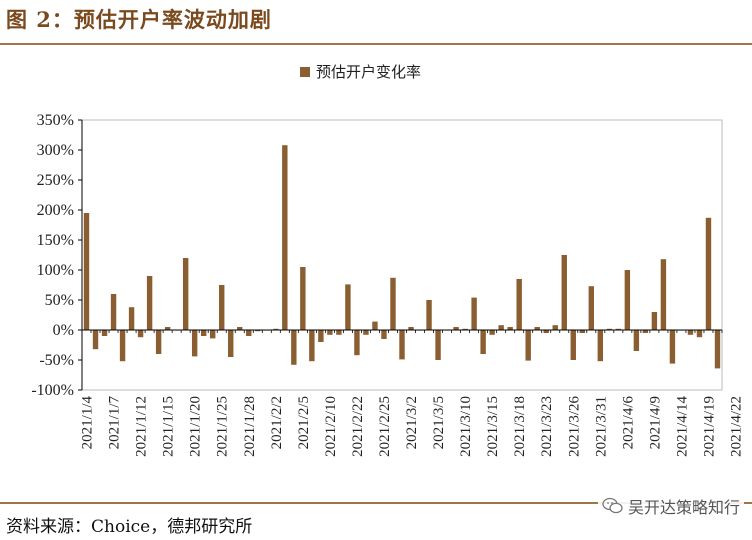 The width and height of the screenshot is (752, 540). I want to click on wechat-icon, so click(612, 505).